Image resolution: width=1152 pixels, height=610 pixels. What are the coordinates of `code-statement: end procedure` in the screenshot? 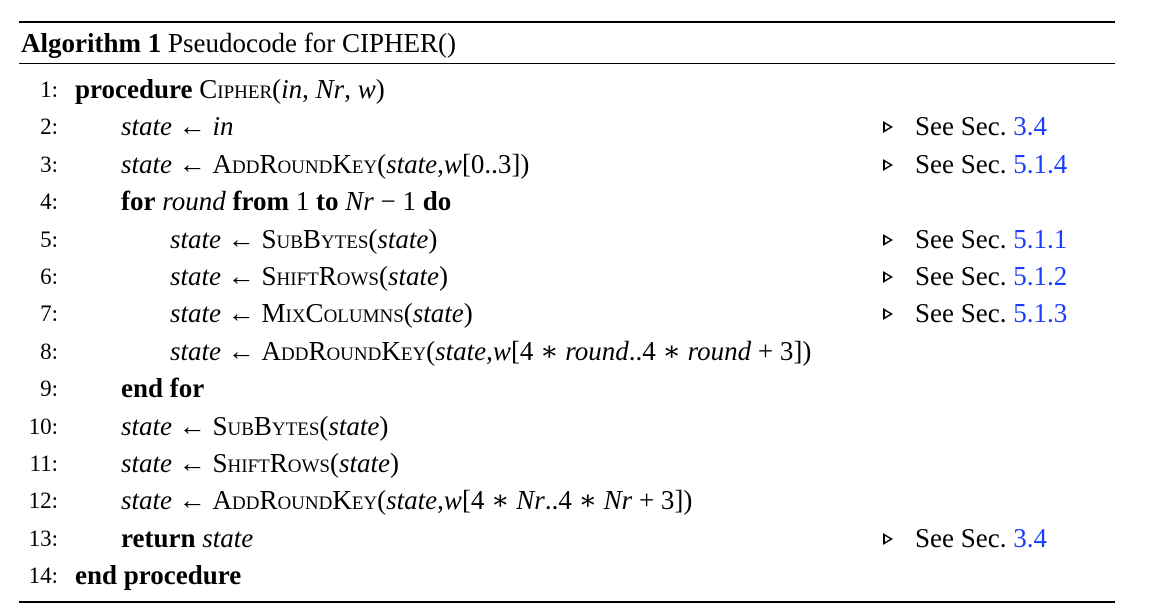 It's located at (158, 575).